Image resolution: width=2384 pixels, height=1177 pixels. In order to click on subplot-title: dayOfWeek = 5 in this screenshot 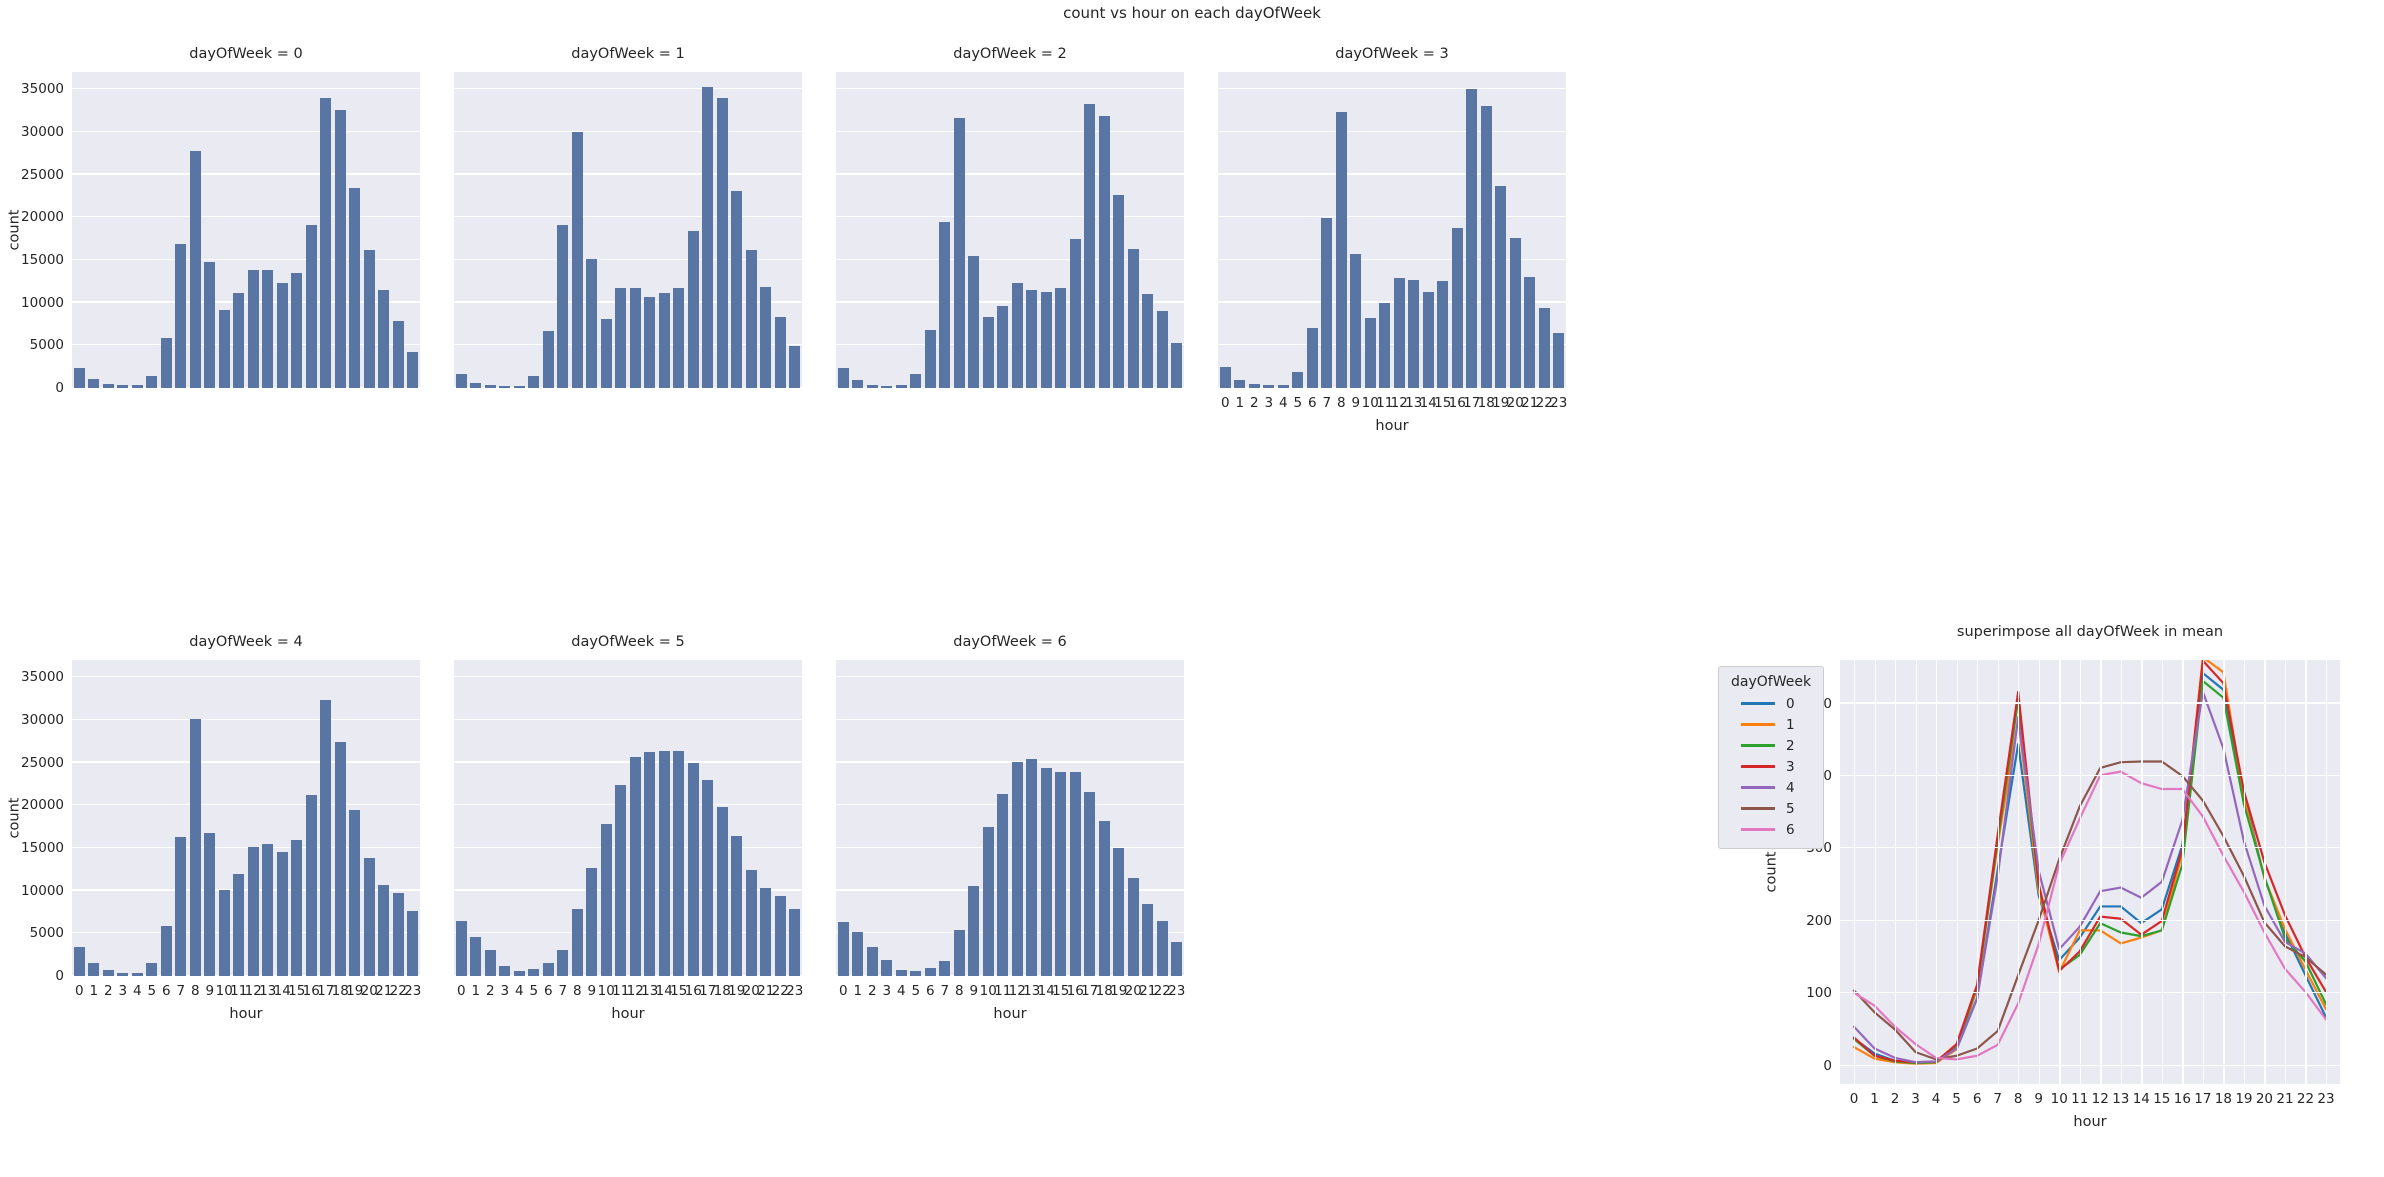, I will do `click(628, 642)`.